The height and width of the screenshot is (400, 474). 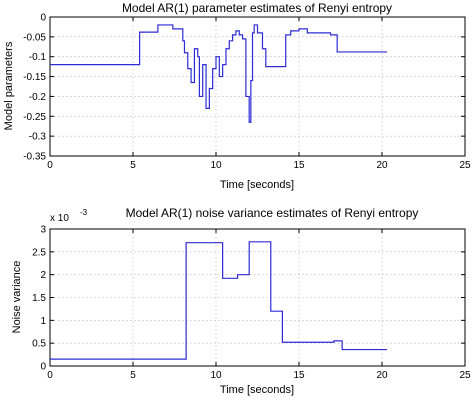 What do you see at coordinates (39, 344) in the screenshot?
I see `y-tick-label: 0.5` at bounding box center [39, 344].